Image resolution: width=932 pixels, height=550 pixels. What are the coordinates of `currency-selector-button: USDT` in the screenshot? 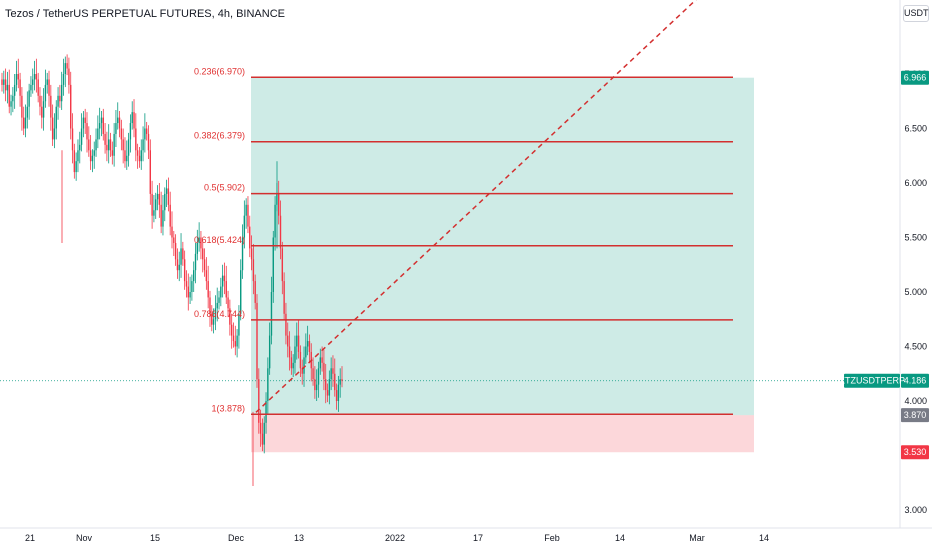 It's located at (916, 13).